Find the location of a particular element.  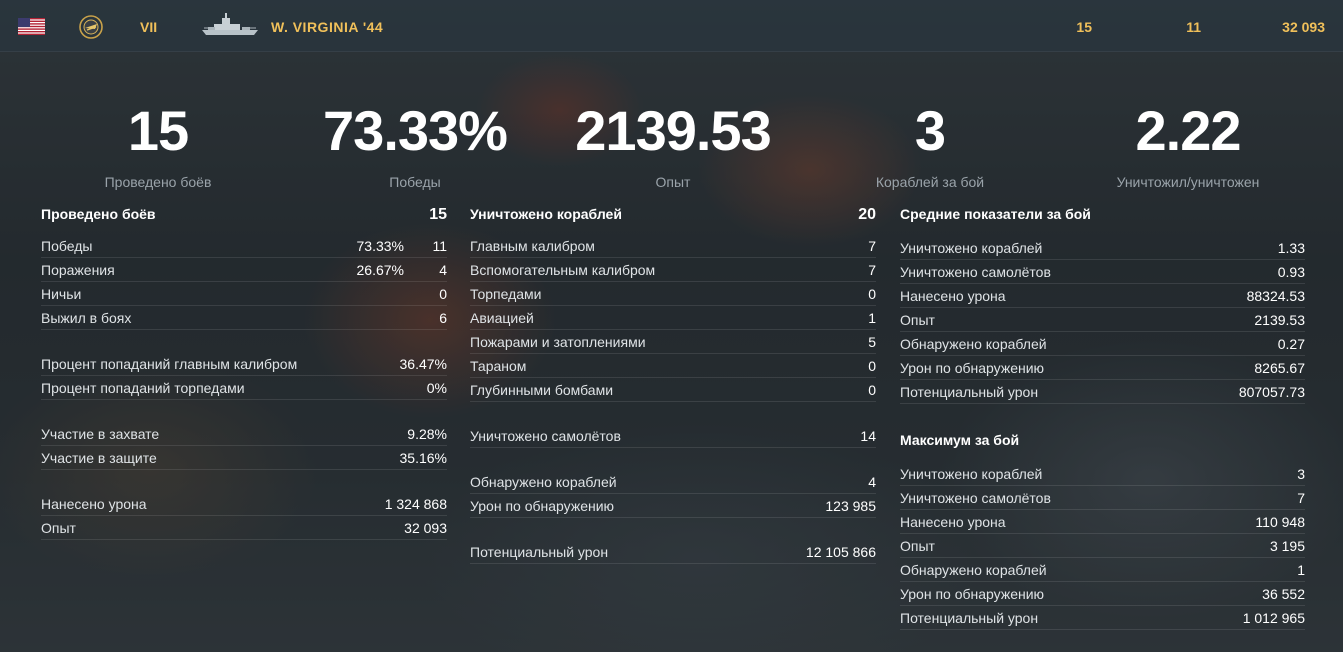

avg-row-ships-spotted: Обнаружено кораблей 0.27 is located at coordinates (1102, 344).